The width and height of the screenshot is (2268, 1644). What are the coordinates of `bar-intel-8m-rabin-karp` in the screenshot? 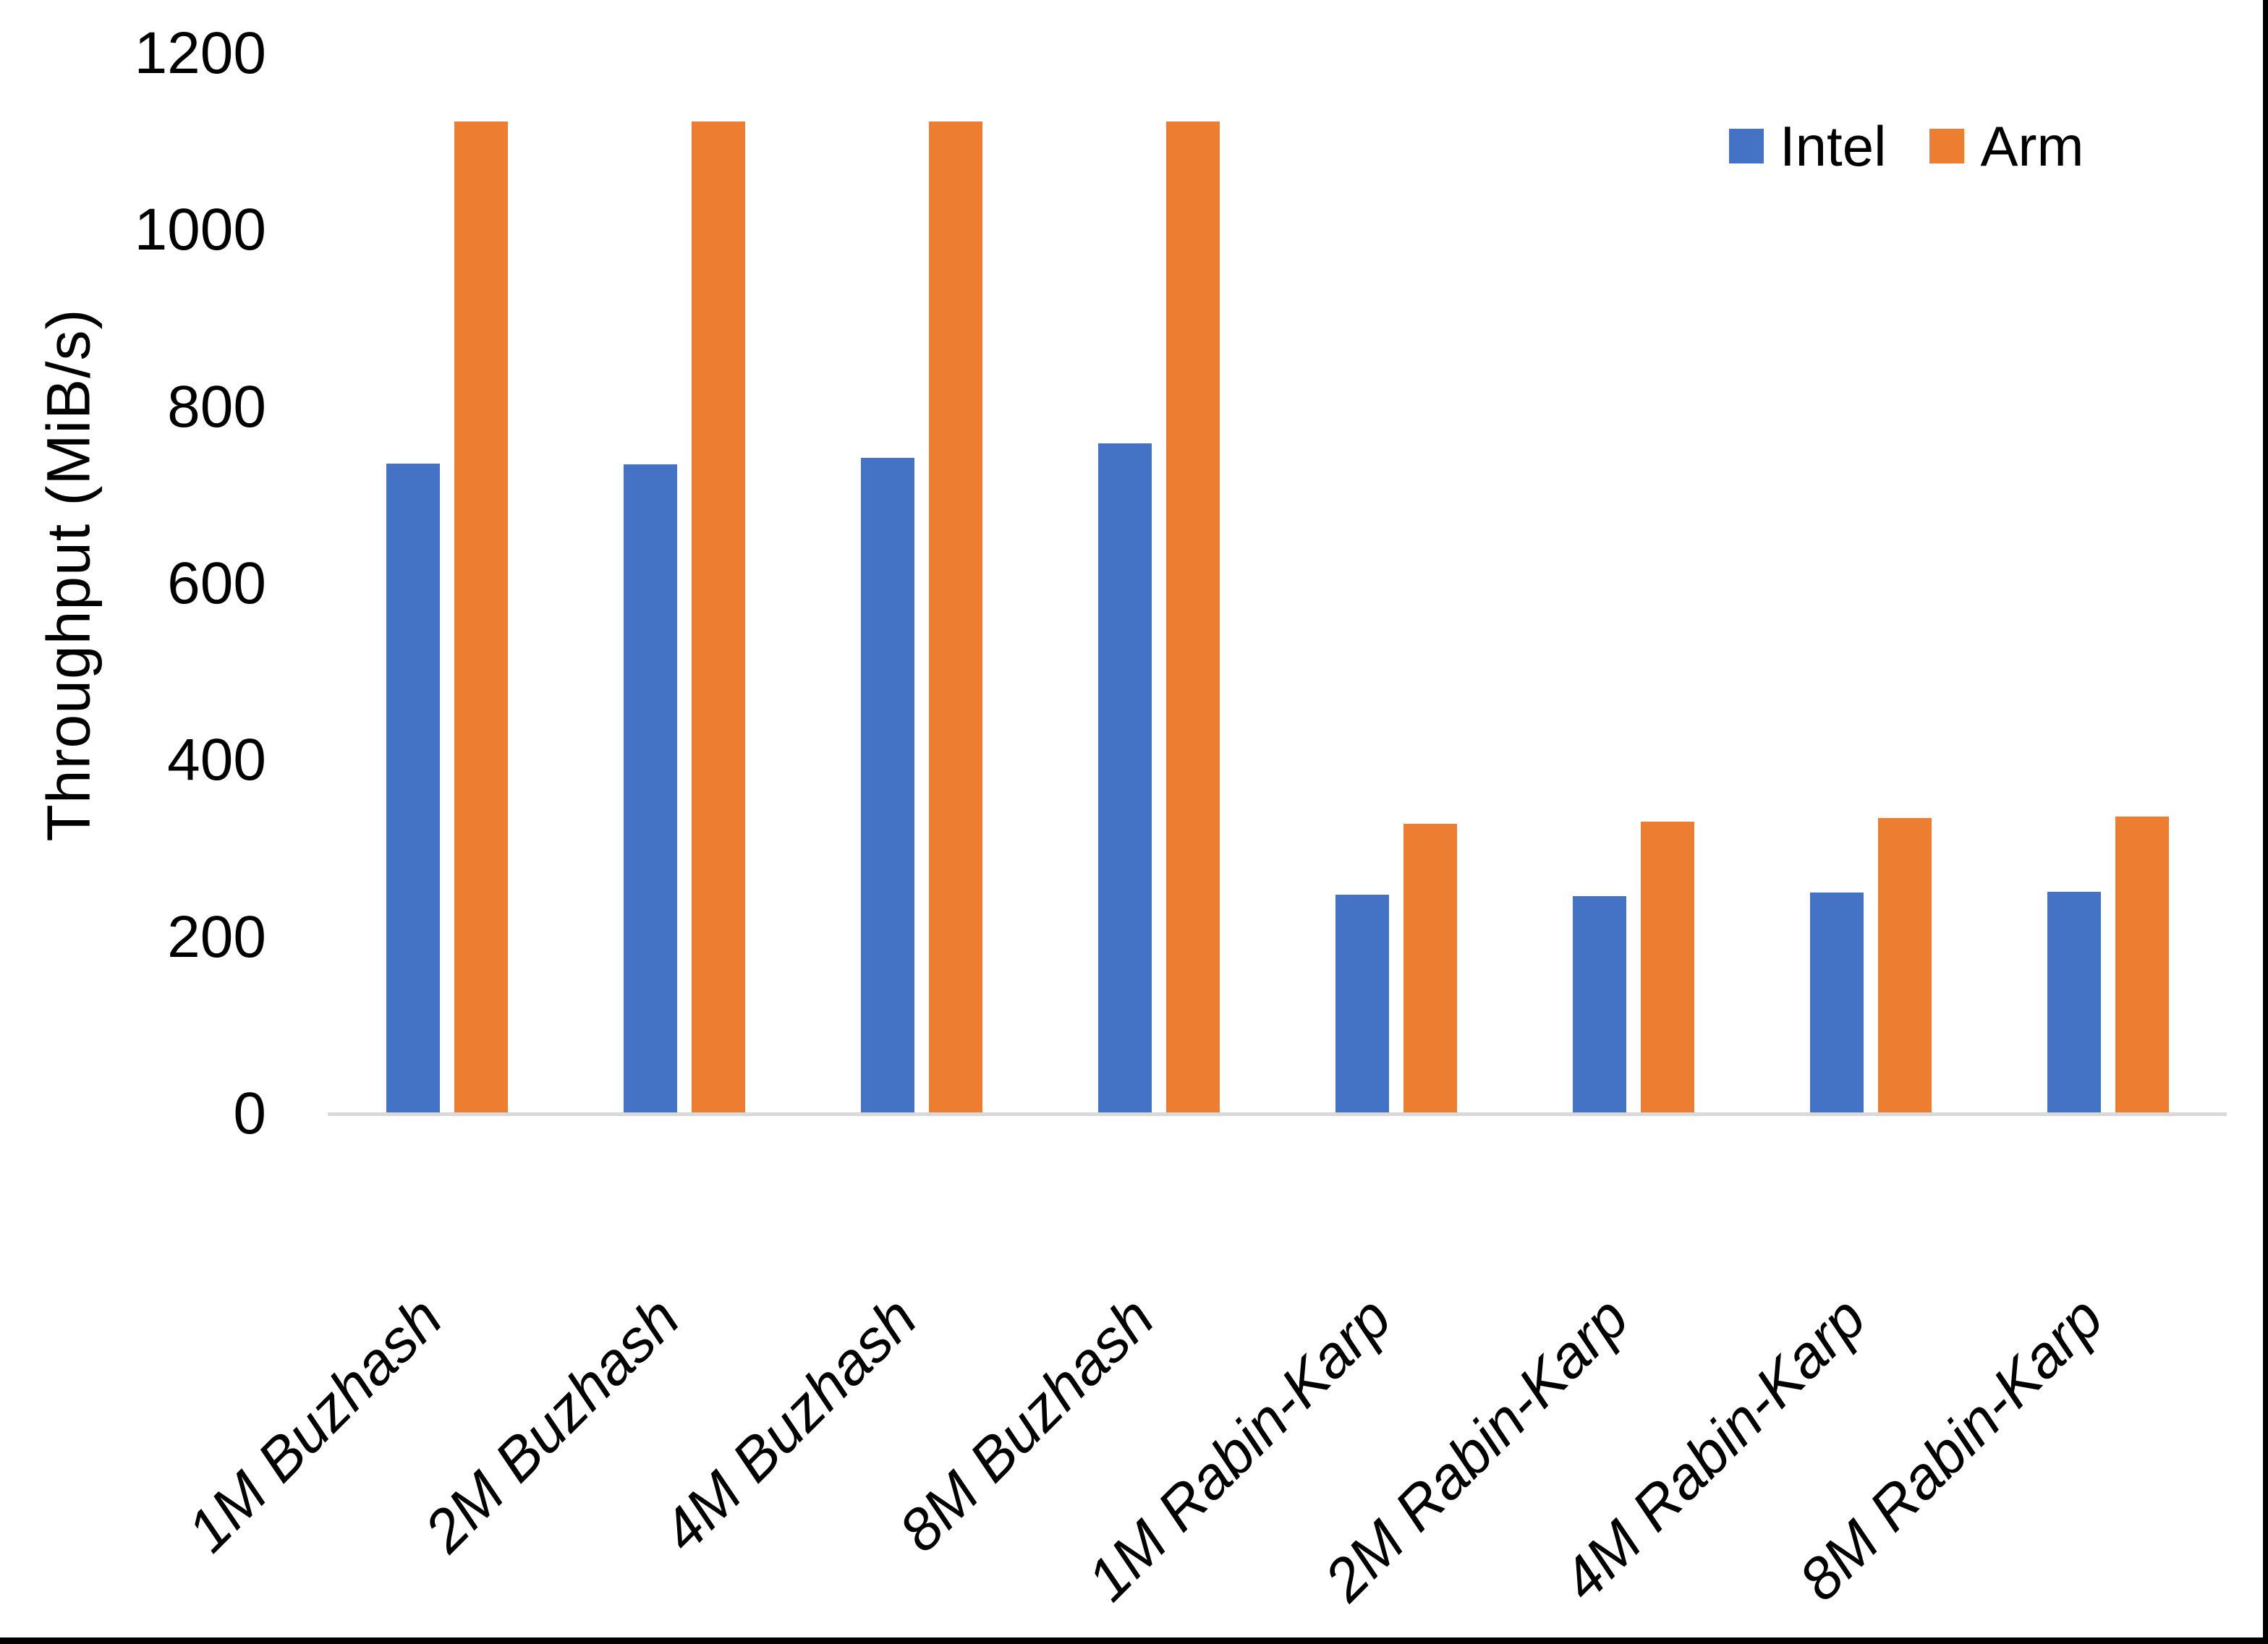 It's located at (2074, 1002).